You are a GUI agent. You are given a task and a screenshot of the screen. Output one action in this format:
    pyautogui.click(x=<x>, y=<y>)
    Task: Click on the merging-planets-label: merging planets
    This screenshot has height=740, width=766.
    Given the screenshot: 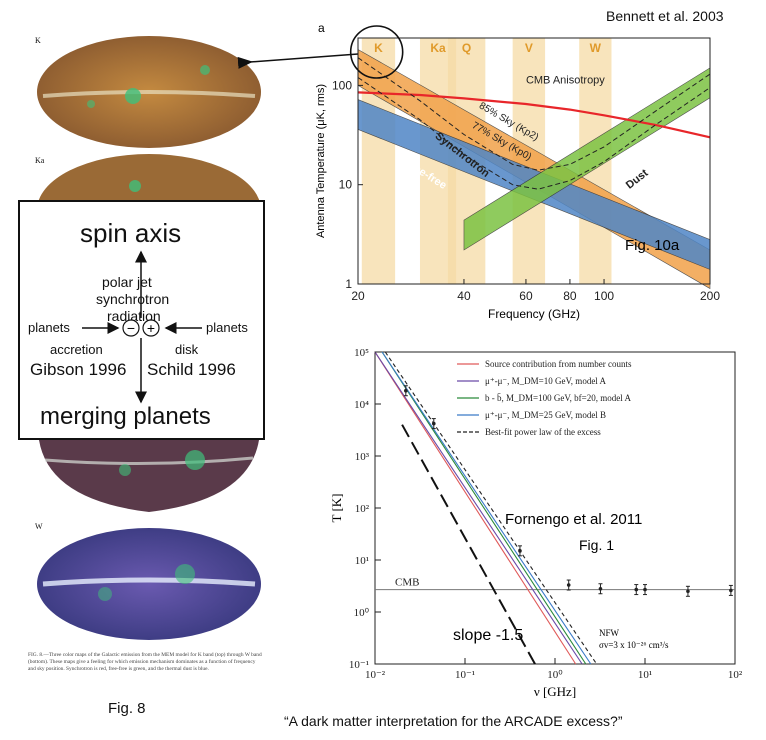 What is the action you would take?
    pyautogui.click(x=125, y=416)
    